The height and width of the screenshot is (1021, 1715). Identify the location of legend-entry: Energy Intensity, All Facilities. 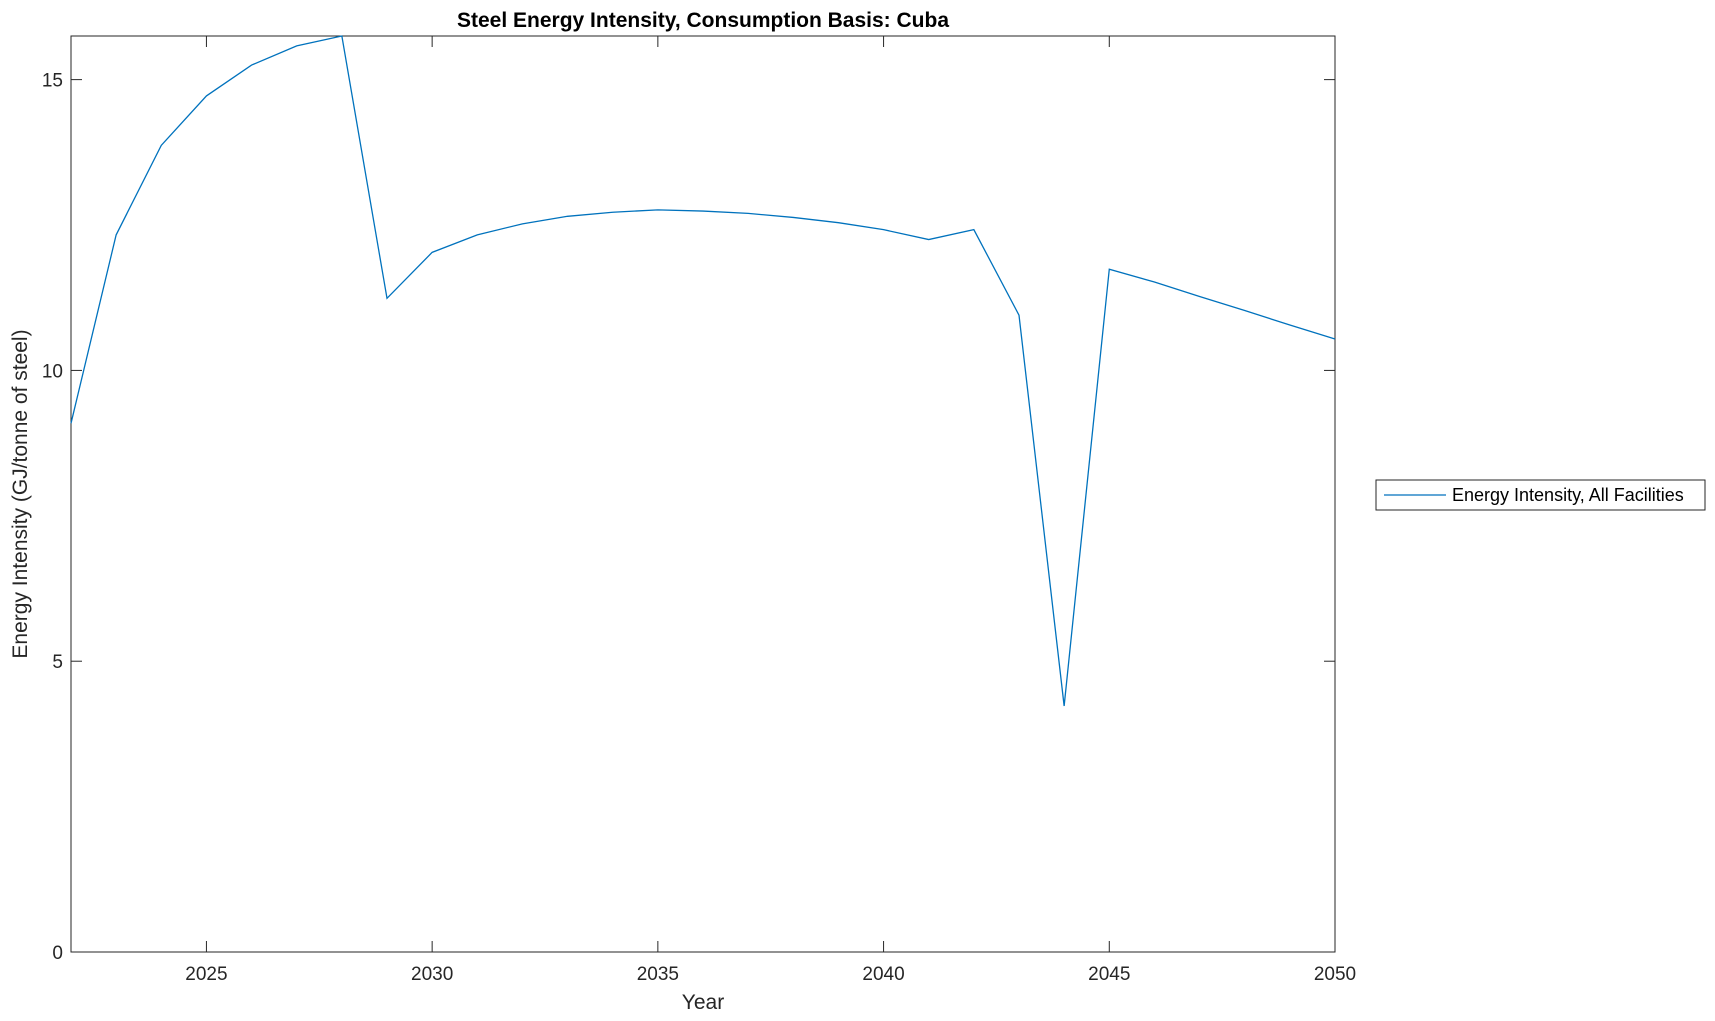
(1568, 495).